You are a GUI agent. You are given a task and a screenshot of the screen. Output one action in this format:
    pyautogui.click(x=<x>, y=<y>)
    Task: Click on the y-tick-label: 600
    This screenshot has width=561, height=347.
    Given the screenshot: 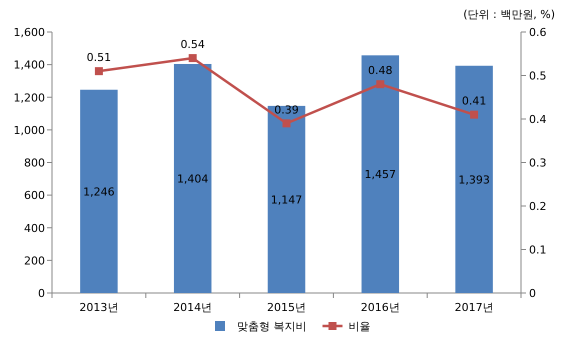 What is the action you would take?
    pyautogui.click(x=34, y=195)
    